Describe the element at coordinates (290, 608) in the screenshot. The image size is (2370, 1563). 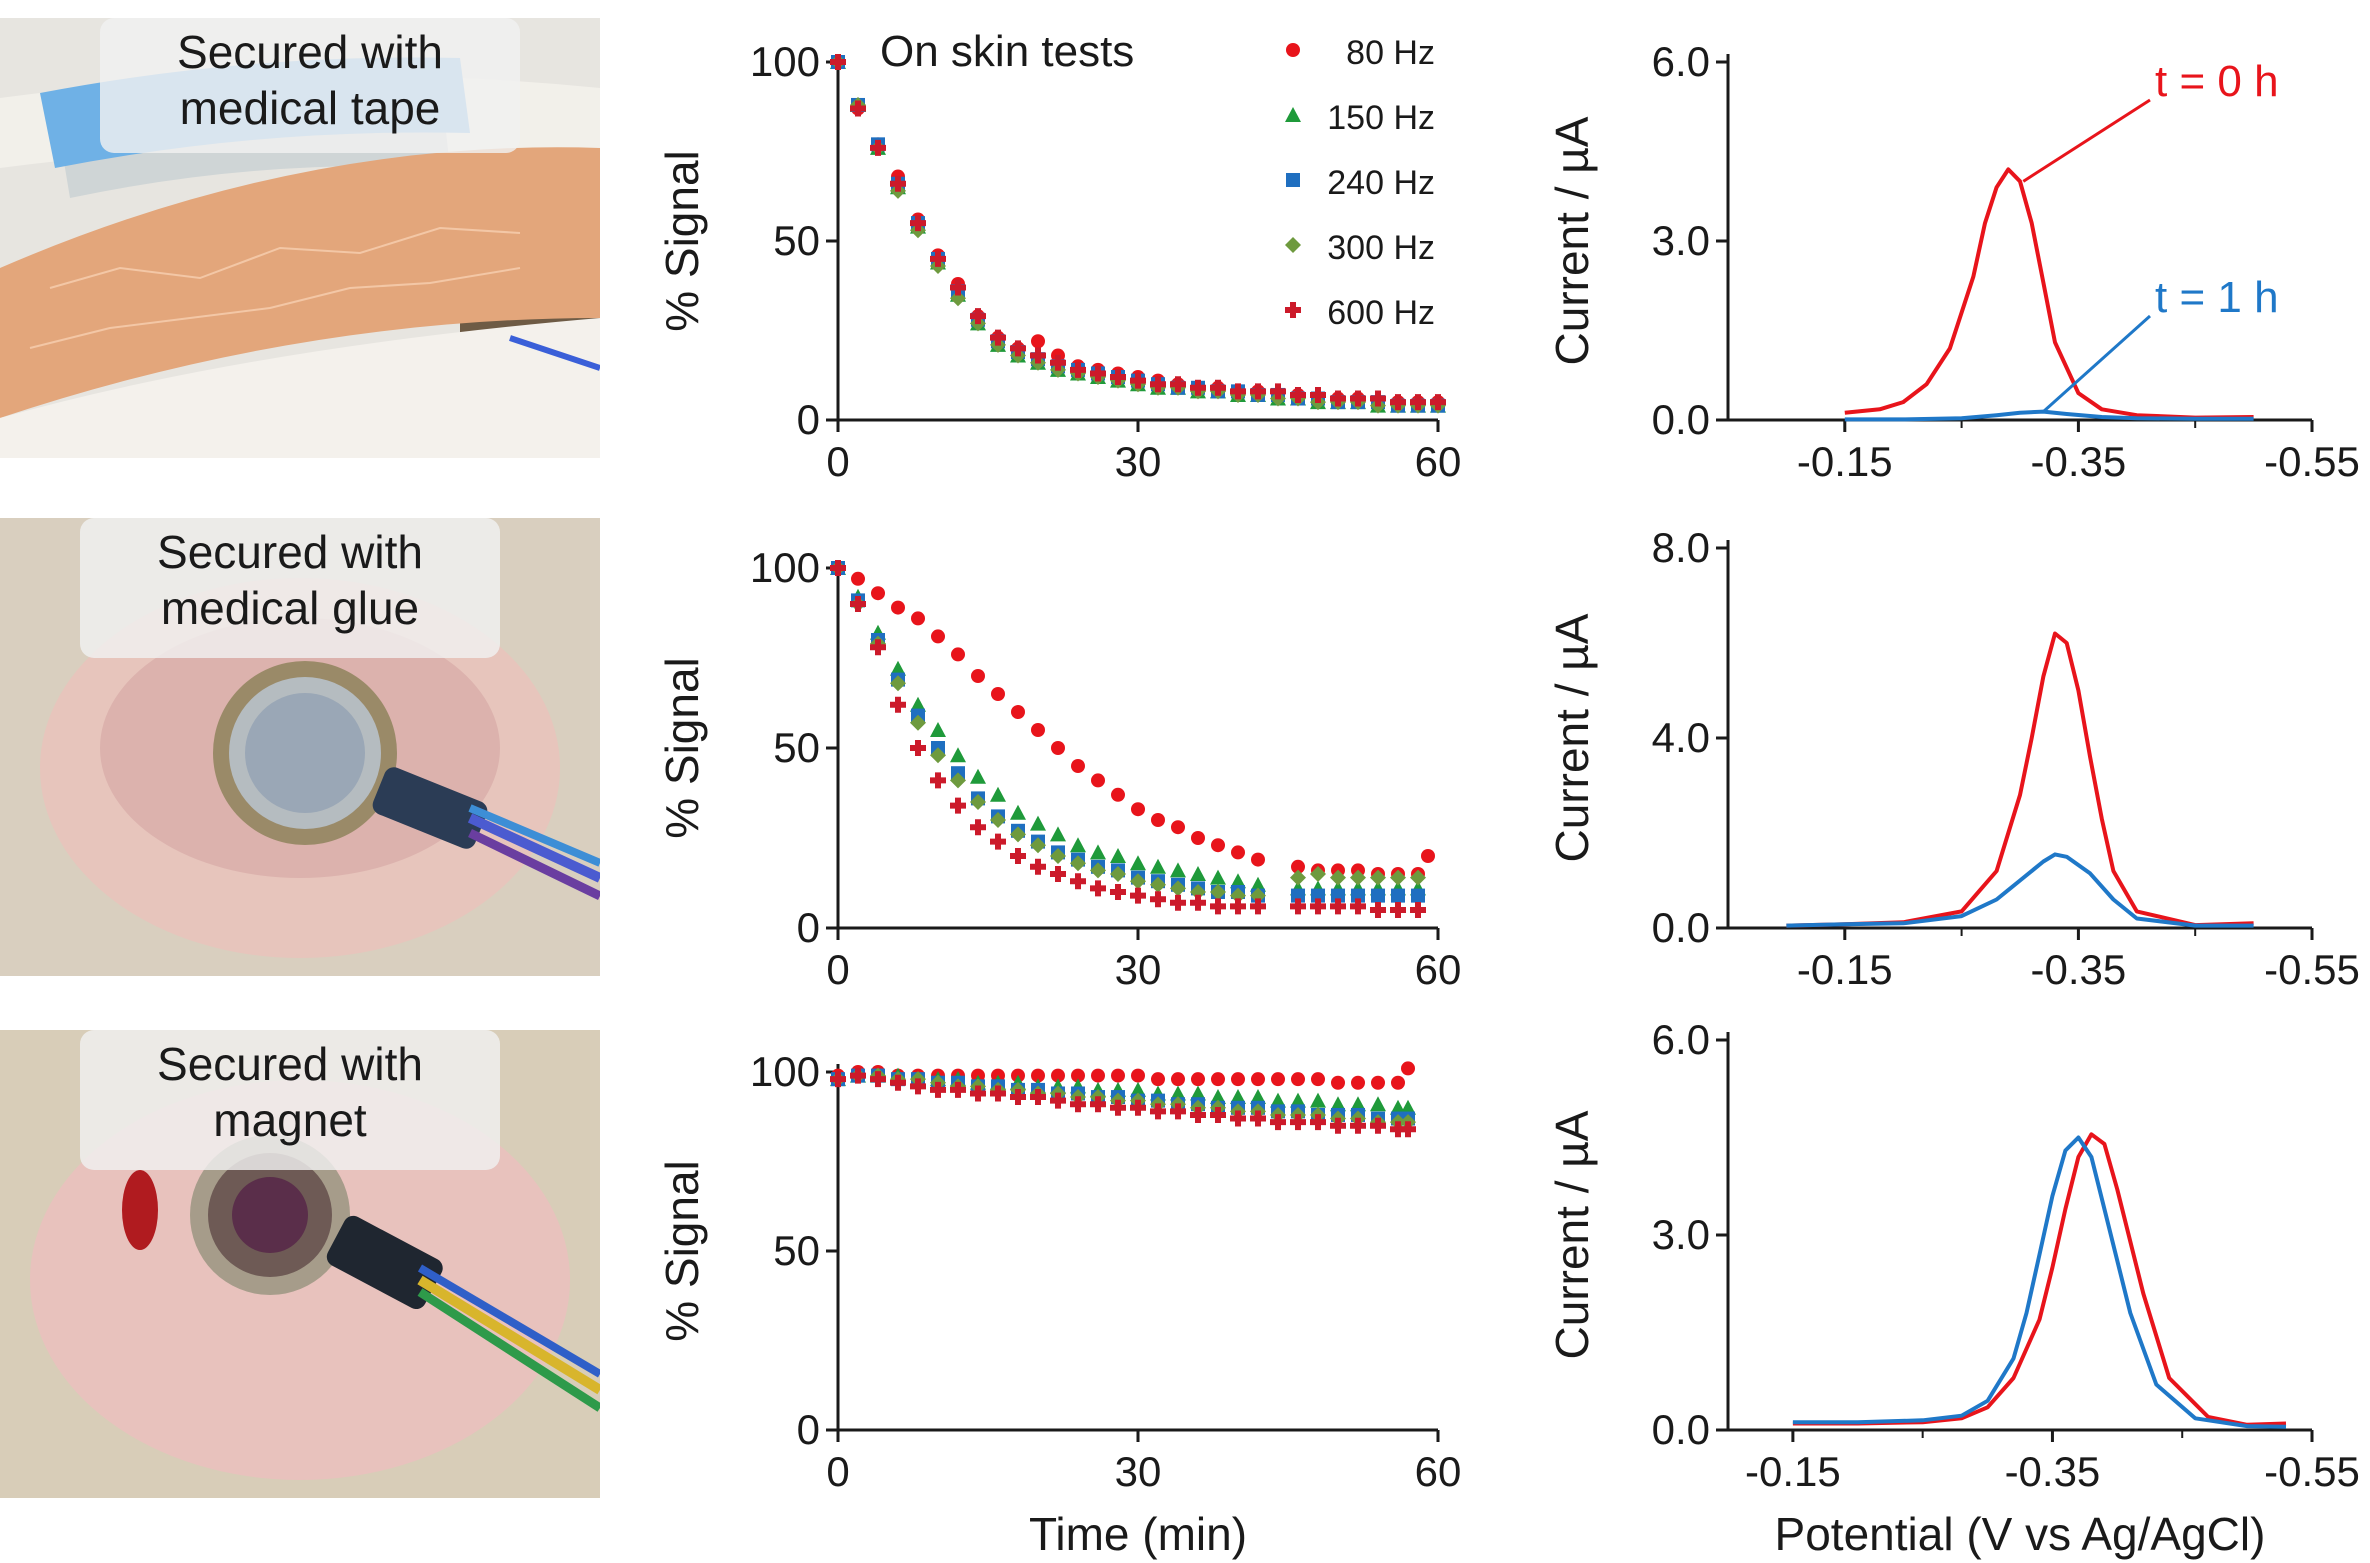
I see `caption-b-line2: medical glue` at that location.